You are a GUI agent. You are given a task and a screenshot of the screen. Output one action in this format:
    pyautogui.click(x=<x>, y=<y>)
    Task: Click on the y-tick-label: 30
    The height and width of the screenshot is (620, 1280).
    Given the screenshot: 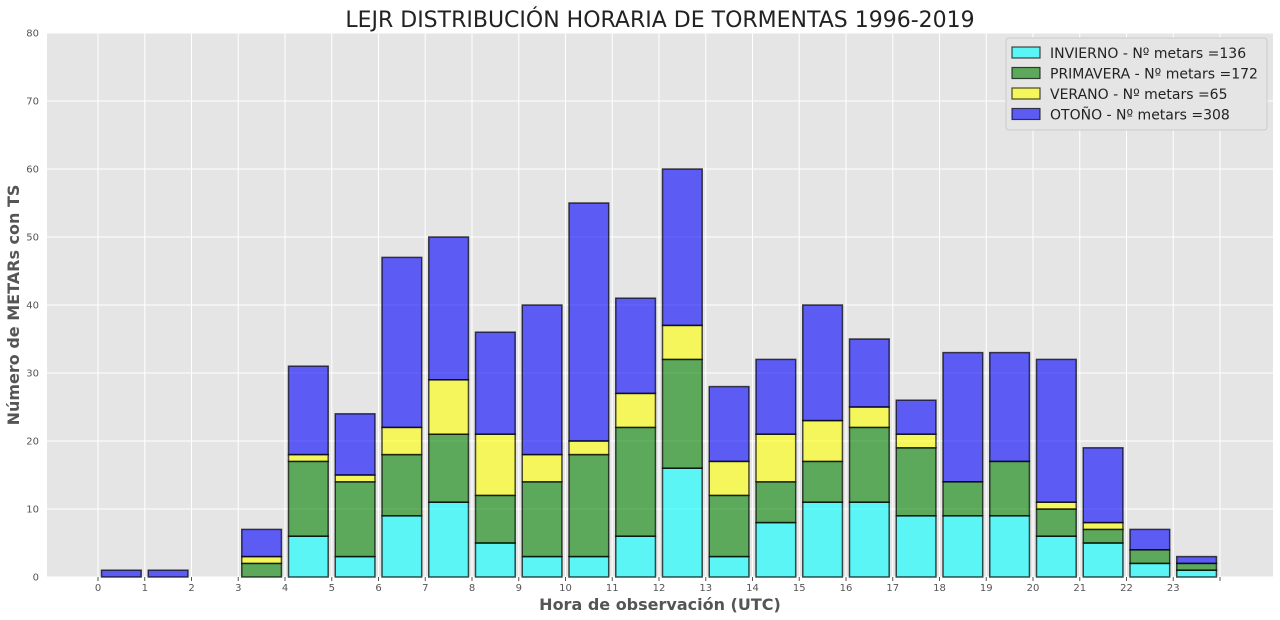 What is the action you would take?
    pyautogui.click(x=32, y=374)
    